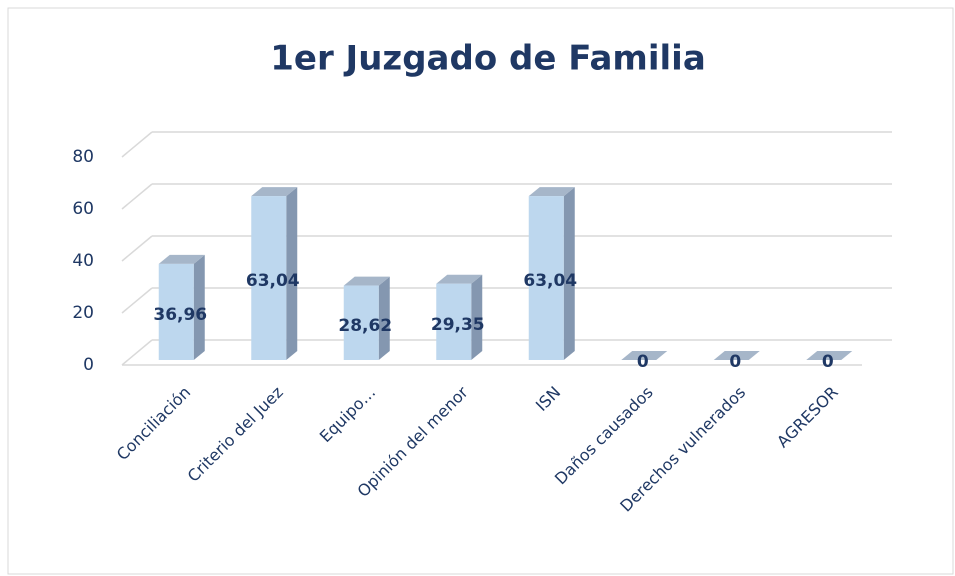 This screenshot has width=955, height=576. I want to click on chart-title: 1er Juzgado de Familia, so click(488, 59).